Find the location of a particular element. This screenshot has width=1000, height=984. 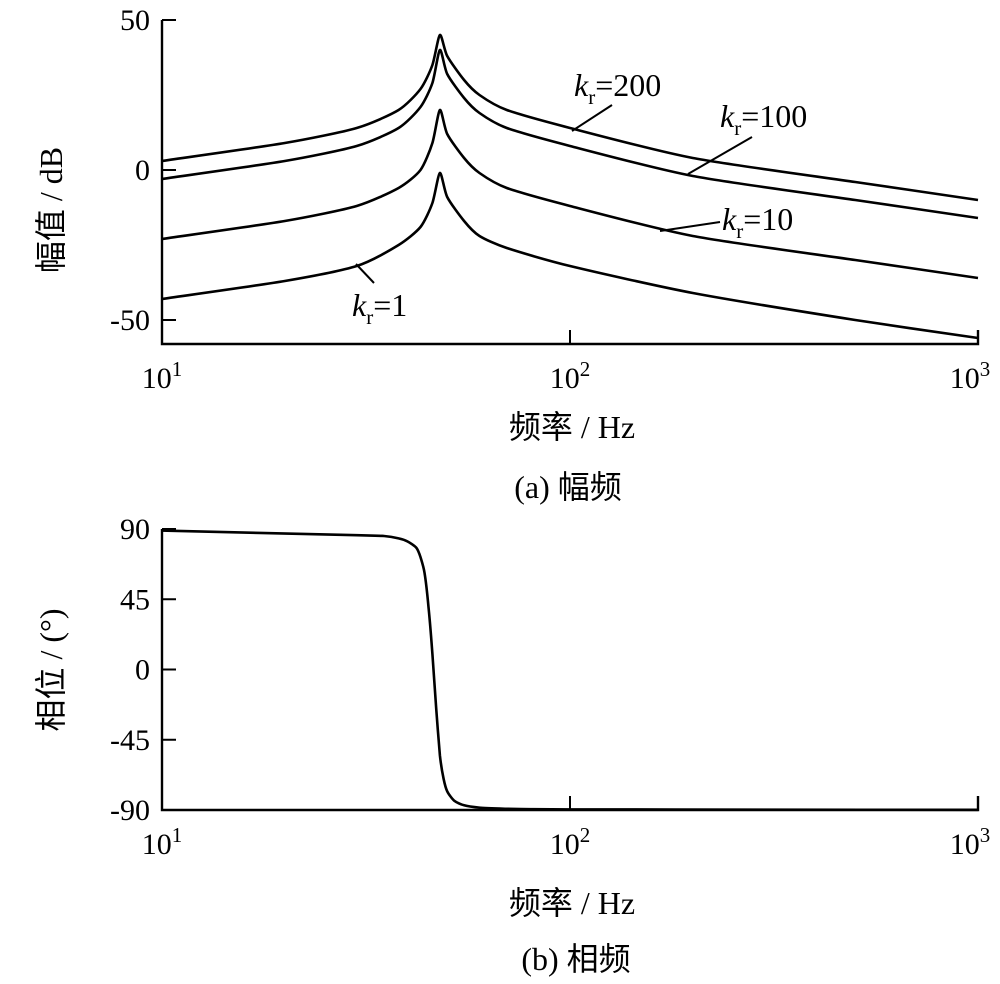

y-tick-label: -90 is located at coordinates (130, 810).